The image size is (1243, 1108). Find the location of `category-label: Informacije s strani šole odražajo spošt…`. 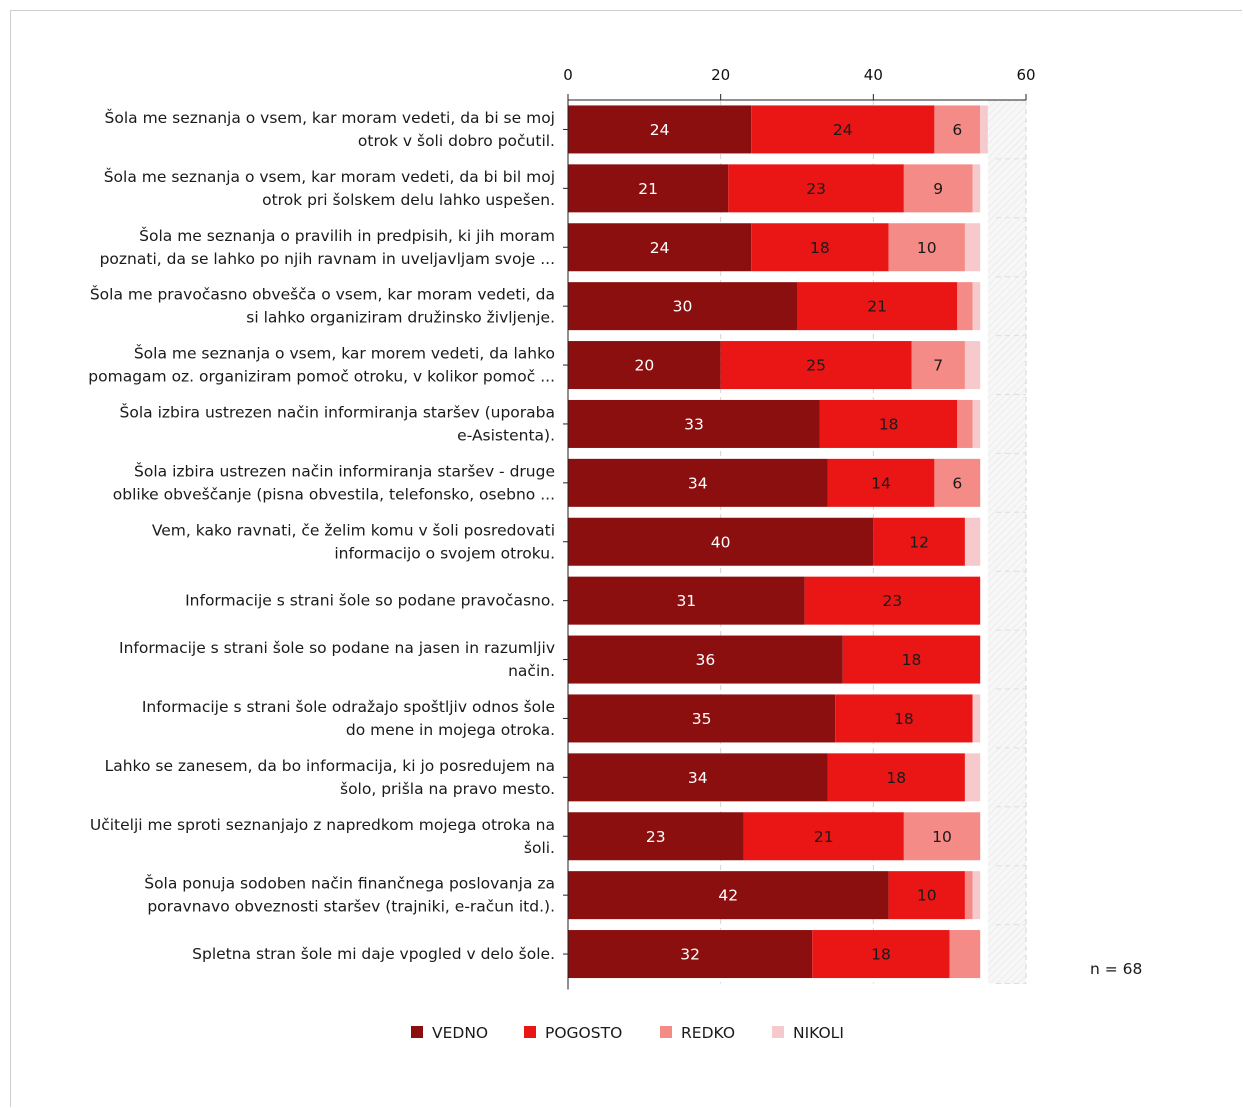

category-label: Informacije s strani šole odražajo spošt… is located at coordinates (348, 718).